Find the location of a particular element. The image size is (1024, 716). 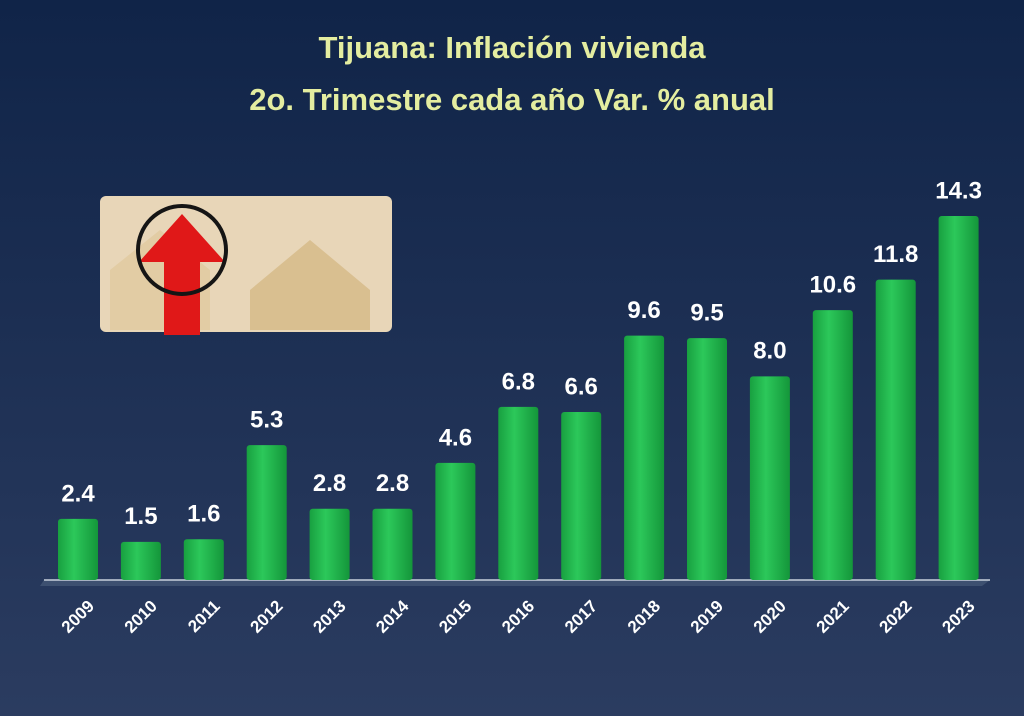

floor is located at coordinates (515, 583).